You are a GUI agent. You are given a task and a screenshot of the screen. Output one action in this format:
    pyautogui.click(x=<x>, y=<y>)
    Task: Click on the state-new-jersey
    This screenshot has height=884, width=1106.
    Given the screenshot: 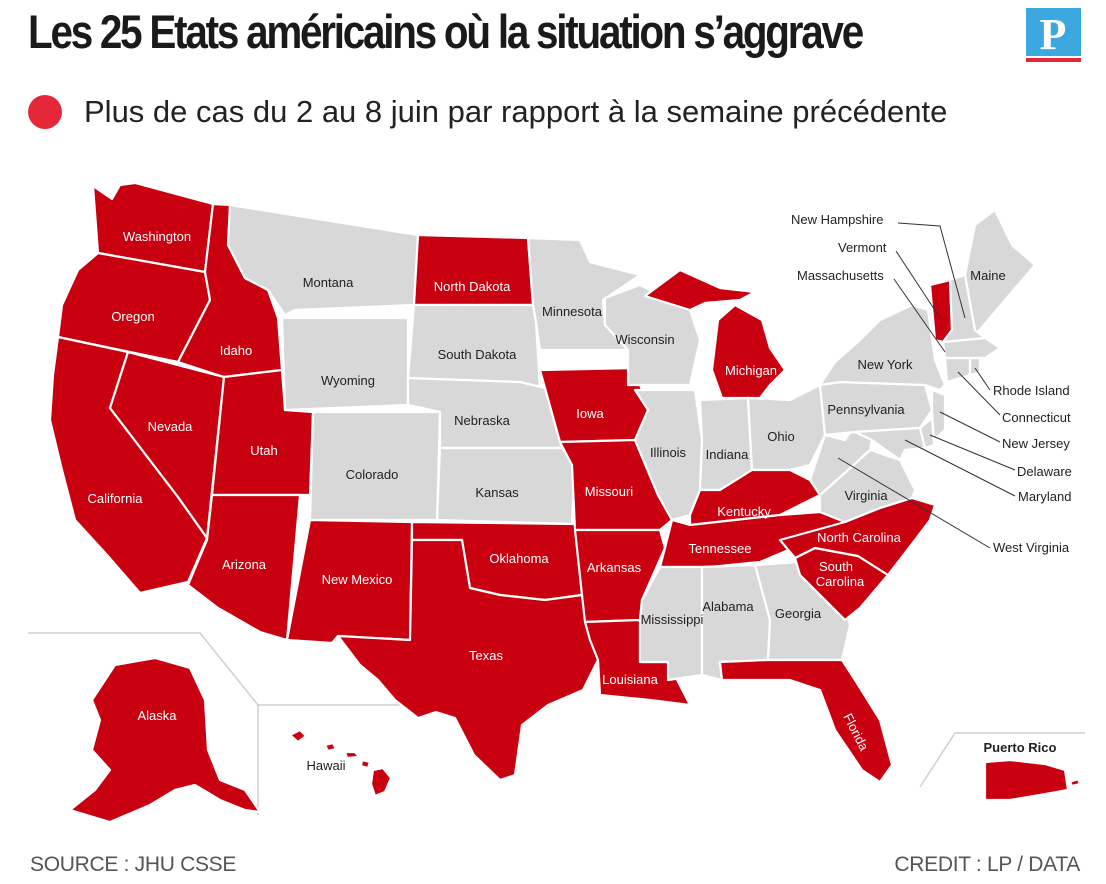 What is the action you would take?
    pyautogui.click(x=938, y=415)
    